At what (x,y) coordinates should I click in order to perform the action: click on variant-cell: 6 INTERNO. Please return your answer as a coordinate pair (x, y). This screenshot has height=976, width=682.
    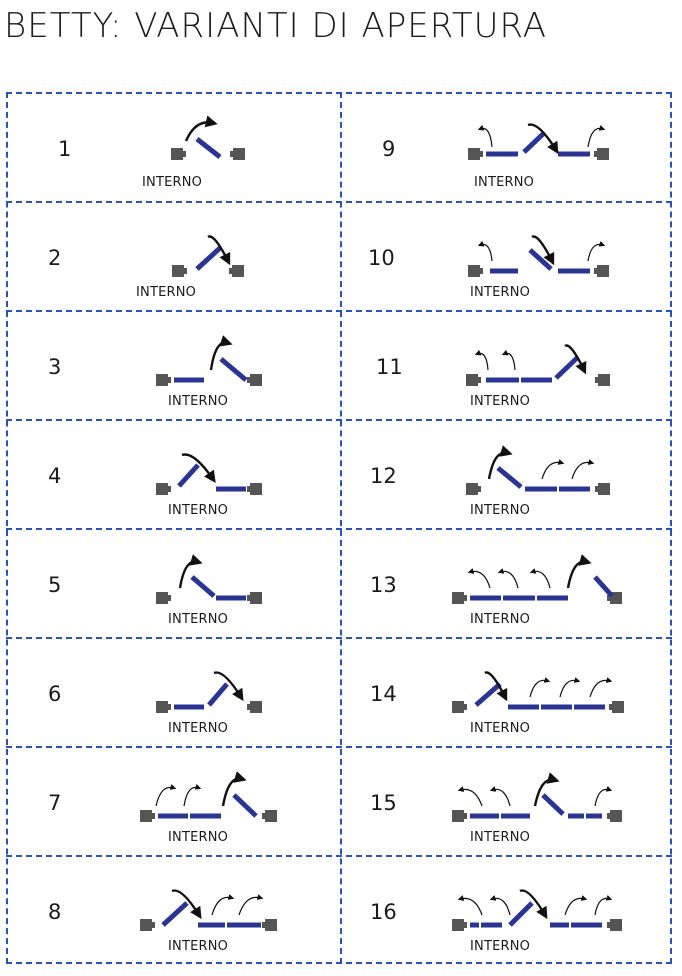
    Looking at the image, I should click on (172, 691).